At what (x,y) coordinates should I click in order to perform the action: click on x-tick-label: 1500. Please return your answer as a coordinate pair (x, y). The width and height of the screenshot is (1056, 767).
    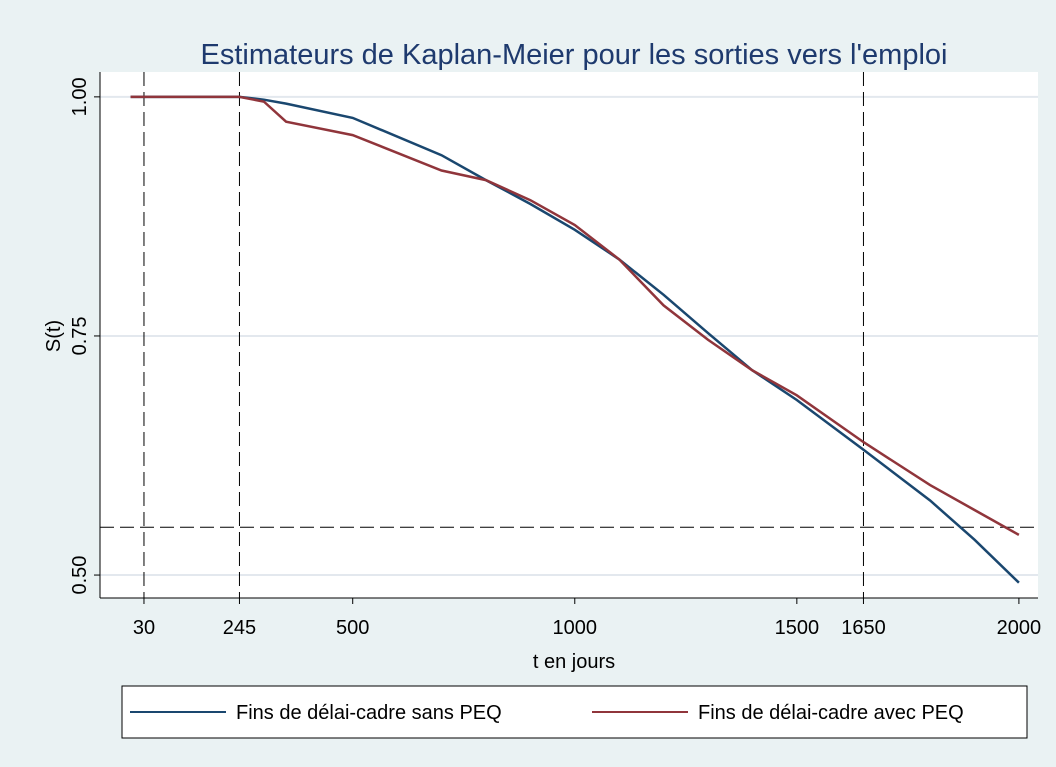
    Looking at the image, I should click on (797, 628).